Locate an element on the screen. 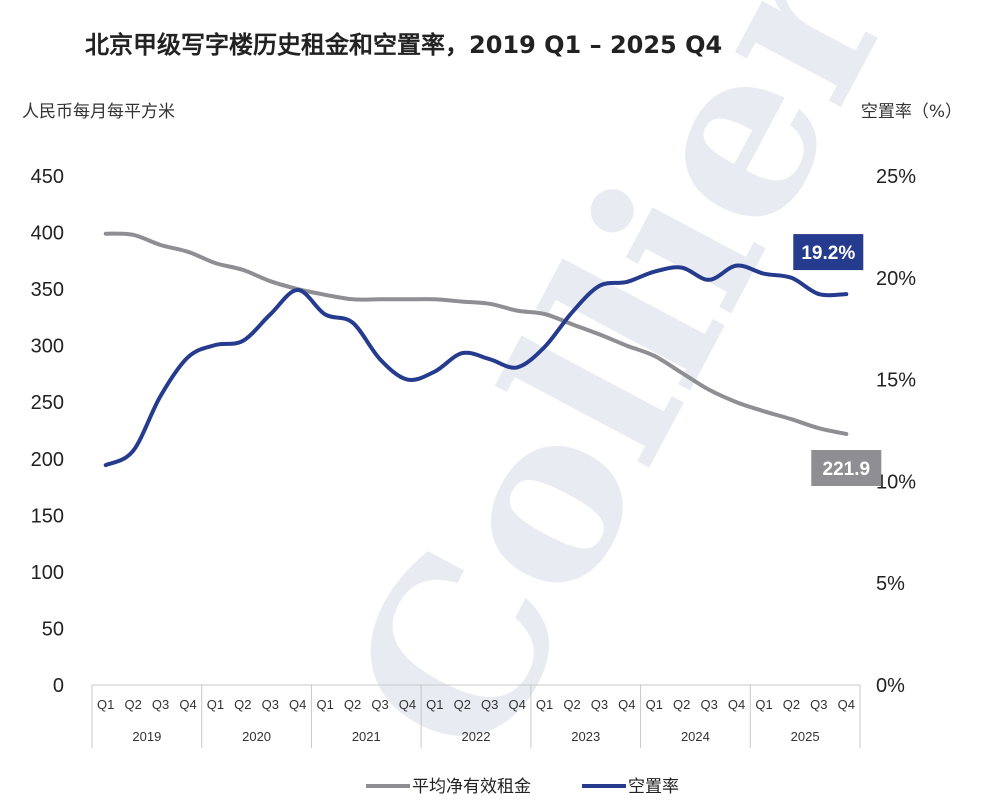 The width and height of the screenshot is (987, 809). year-tick-label: 2025 is located at coordinates (805, 736).